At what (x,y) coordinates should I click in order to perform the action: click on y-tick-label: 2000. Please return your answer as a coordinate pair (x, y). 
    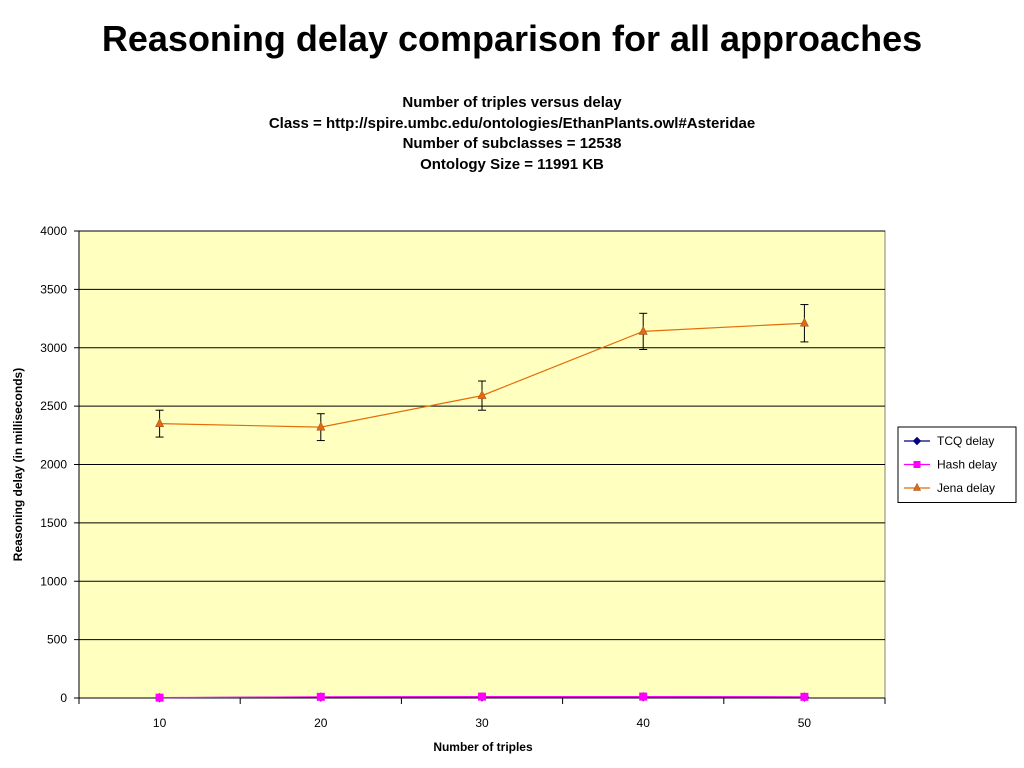
    Looking at the image, I should click on (53, 465).